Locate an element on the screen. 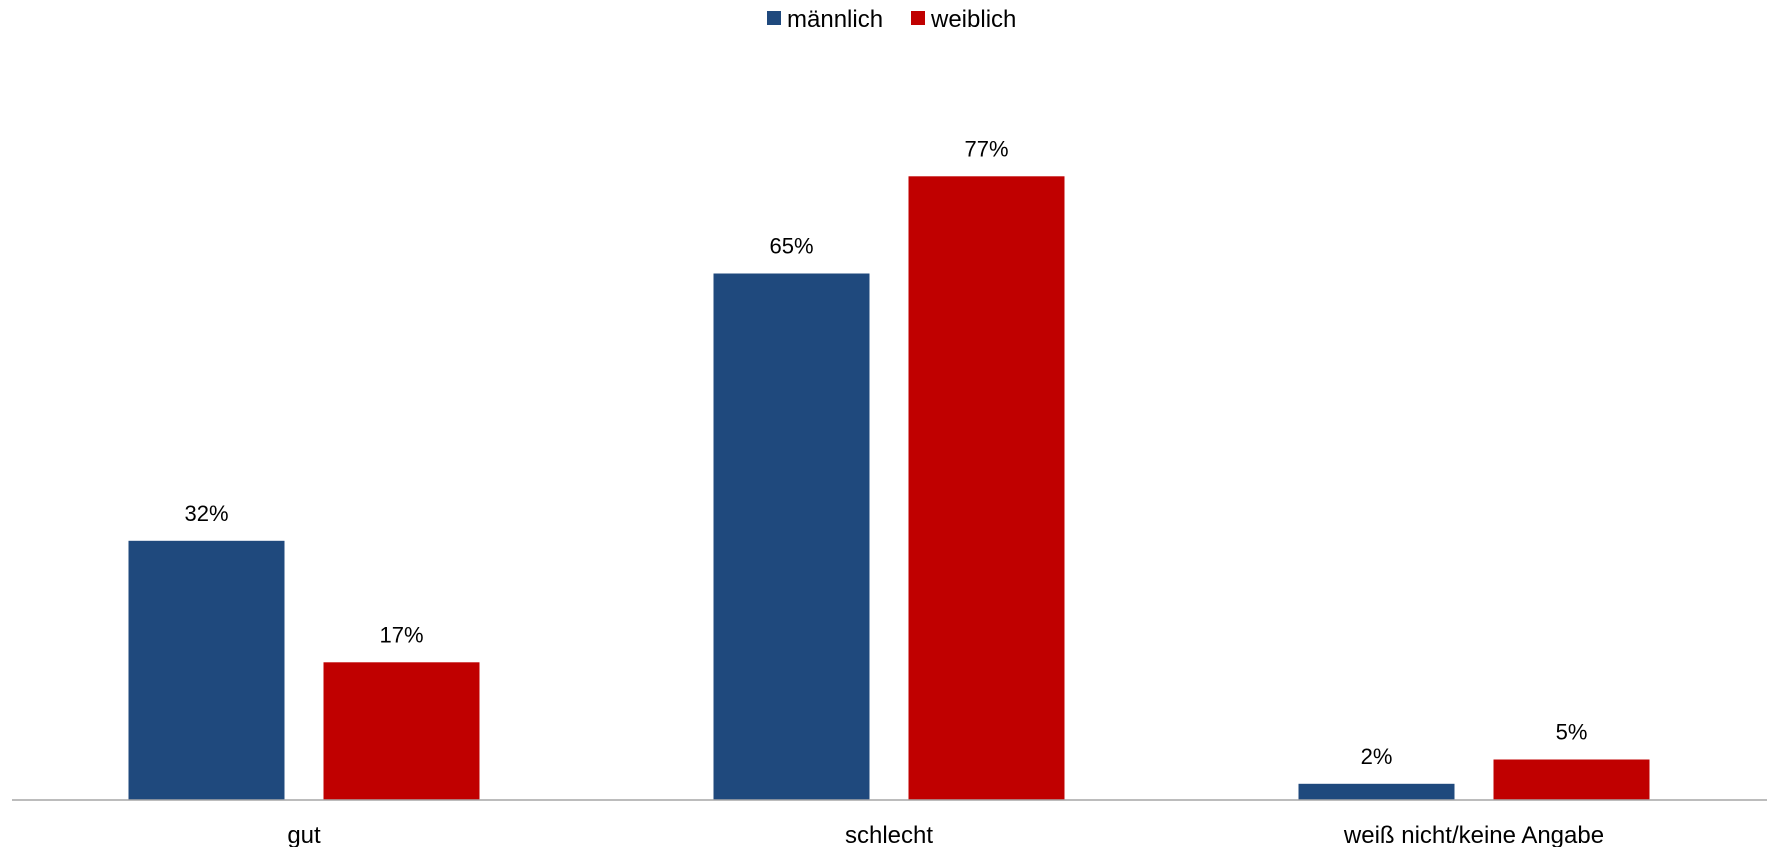 The image size is (1771, 852). x-tick-label-schlecht: schlecht is located at coordinates (889, 834).